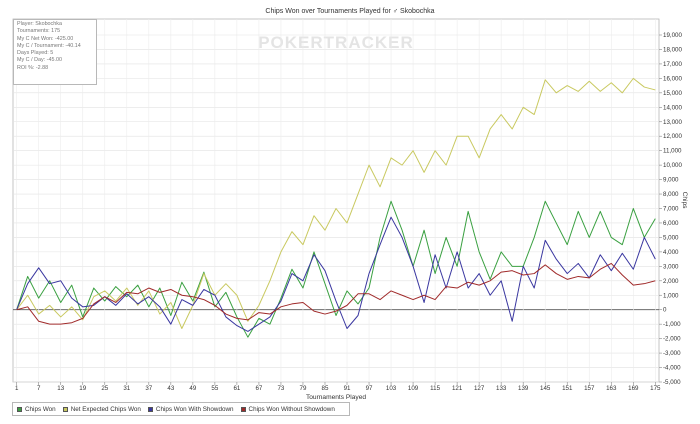 The height and width of the screenshot is (424, 700). Describe the element at coordinates (194, 409) in the screenshot. I see `legend-label: Chips Won With Showdown` at that location.